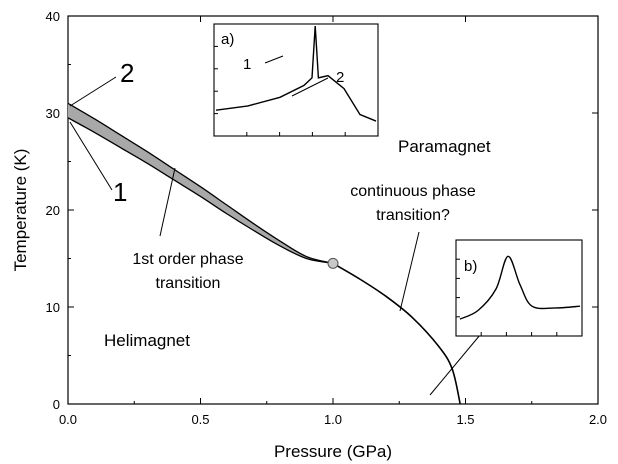 Image resolution: width=618 pixels, height=464 pixels. I want to click on inset-a-curve-label-1: 1, so click(247, 64).